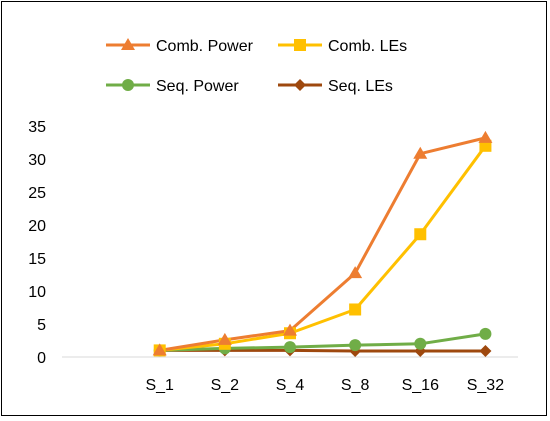  Describe the element at coordinates (37, 160) in the screenshot. I see `y-tick-label: 30` at that location.